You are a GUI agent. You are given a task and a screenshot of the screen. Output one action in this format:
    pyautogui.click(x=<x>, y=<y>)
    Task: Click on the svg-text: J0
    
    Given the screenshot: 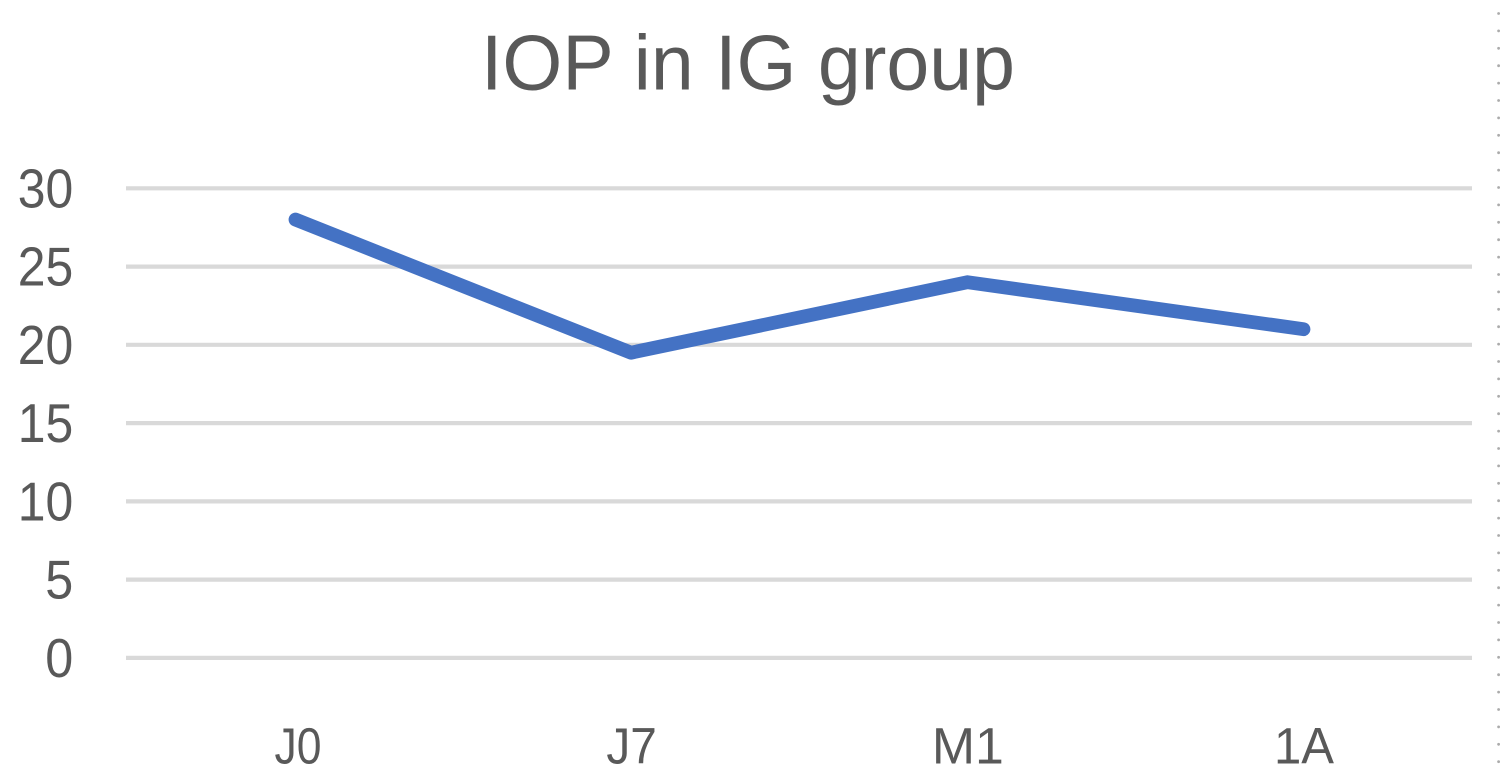 What is the action you would take?
    pyautogui.click(x=298, y=745)
    